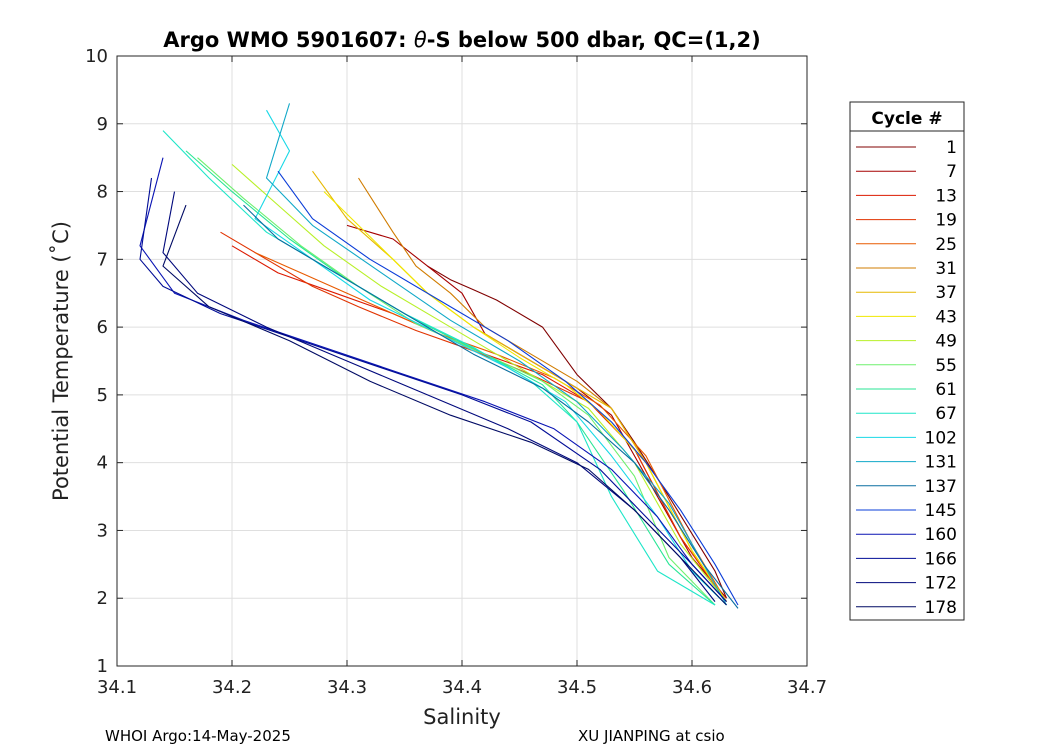 Image resolution: width=1050 pixels, height=750 pixels. What do you see at coordinates (594, 40) in the screenshot?
I see `chart-title-part-2: -S below 500 dbar, QC=(1,2)` at bounding box center [594, 40].